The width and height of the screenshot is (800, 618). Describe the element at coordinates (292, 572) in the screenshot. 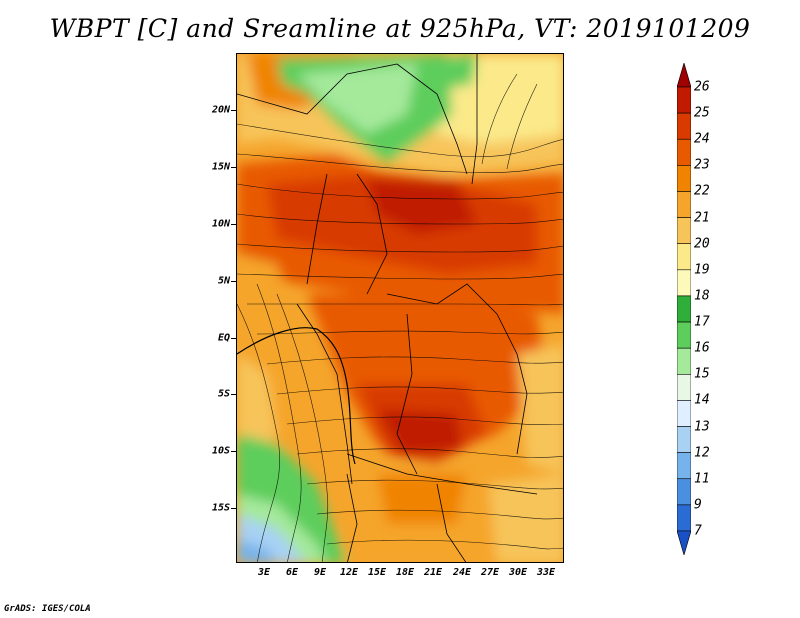

I see `lon-label-6e: 6E` at that location.